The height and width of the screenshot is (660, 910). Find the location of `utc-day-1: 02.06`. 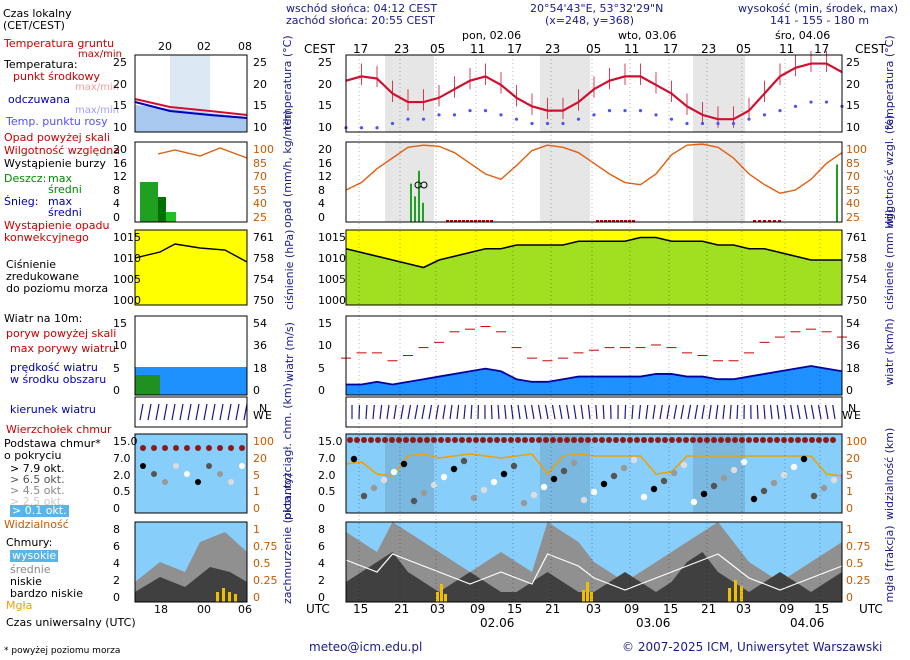

utc-day-1: 02.06 is located at coordinates (497, 623).